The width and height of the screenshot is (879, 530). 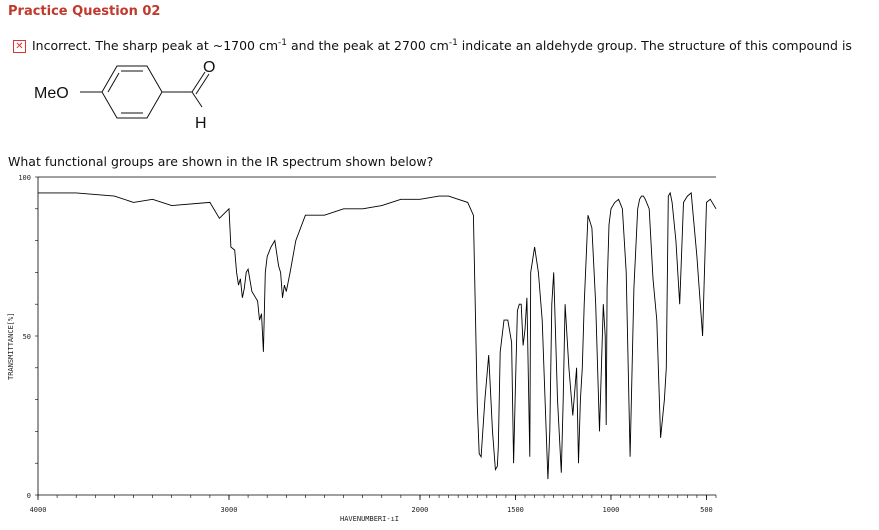 I want to click on feedback-part1: Incorrect. The sharp peak at ~1700 cm, so click(x=155, y=46).